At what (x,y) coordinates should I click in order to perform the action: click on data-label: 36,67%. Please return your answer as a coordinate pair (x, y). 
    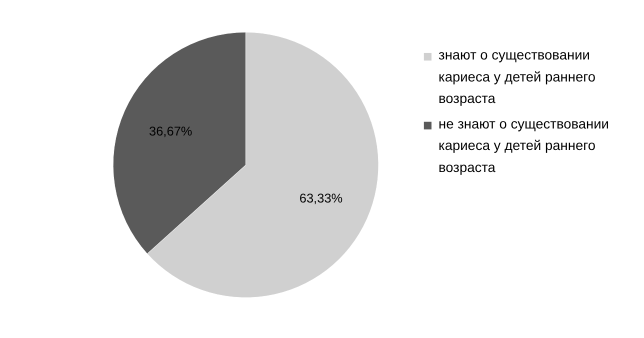
    Looking at the image, I should click on (170, 130).